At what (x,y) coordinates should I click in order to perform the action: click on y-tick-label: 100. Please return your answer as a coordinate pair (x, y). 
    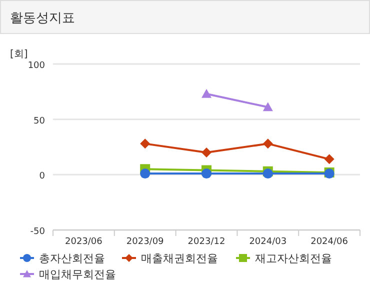
    Looking at the image, I should click on (37, 66).